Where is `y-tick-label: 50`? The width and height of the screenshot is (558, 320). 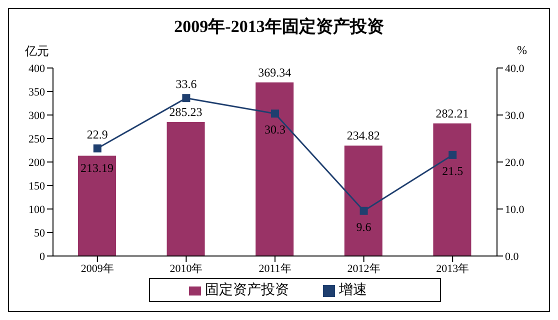
y-tick-label: 50 is located at coordinates (40, 233).